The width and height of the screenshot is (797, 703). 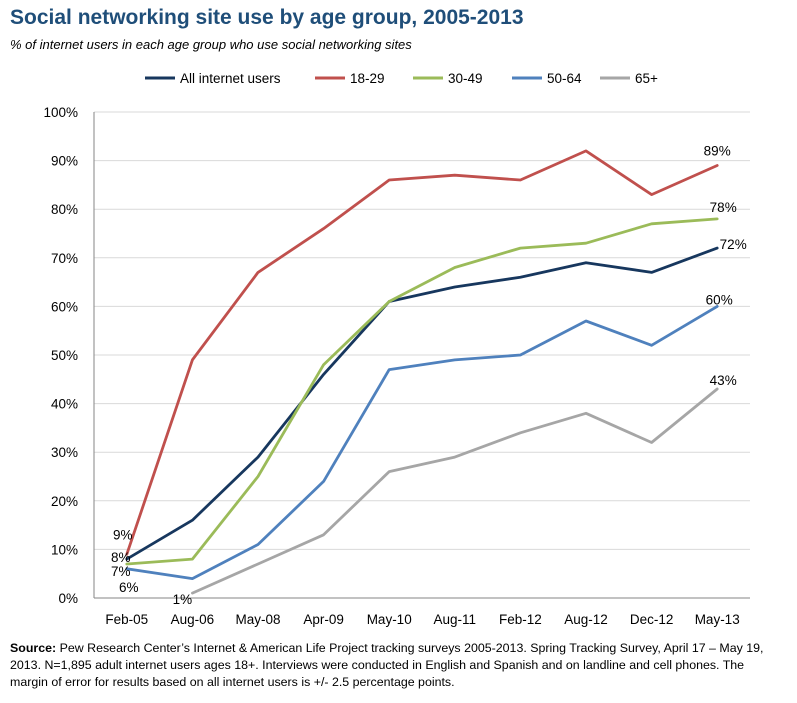 I want to click on legend-label-65: 65+, so click(x=646, y=78).